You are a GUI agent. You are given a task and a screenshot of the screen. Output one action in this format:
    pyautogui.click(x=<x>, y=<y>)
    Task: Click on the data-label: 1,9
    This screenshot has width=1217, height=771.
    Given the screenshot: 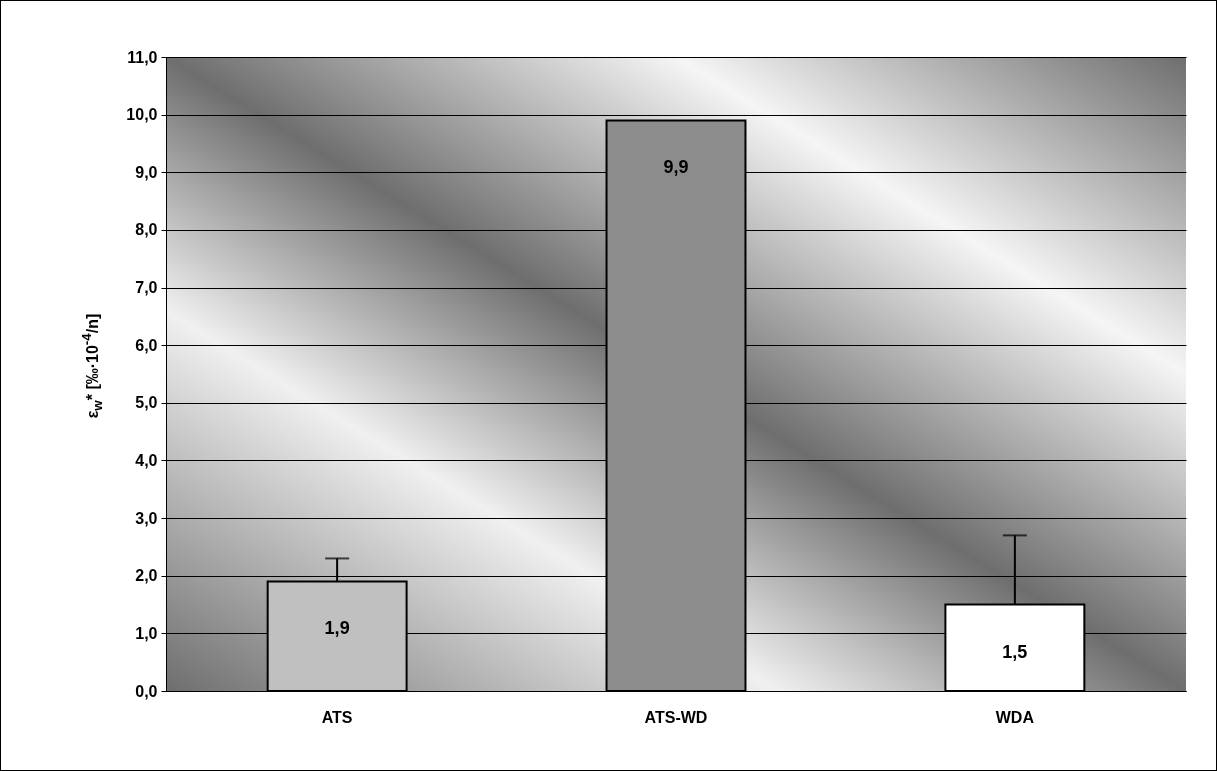 What is the action you would take?
    pyautogui.click(x=337, y=628)
    